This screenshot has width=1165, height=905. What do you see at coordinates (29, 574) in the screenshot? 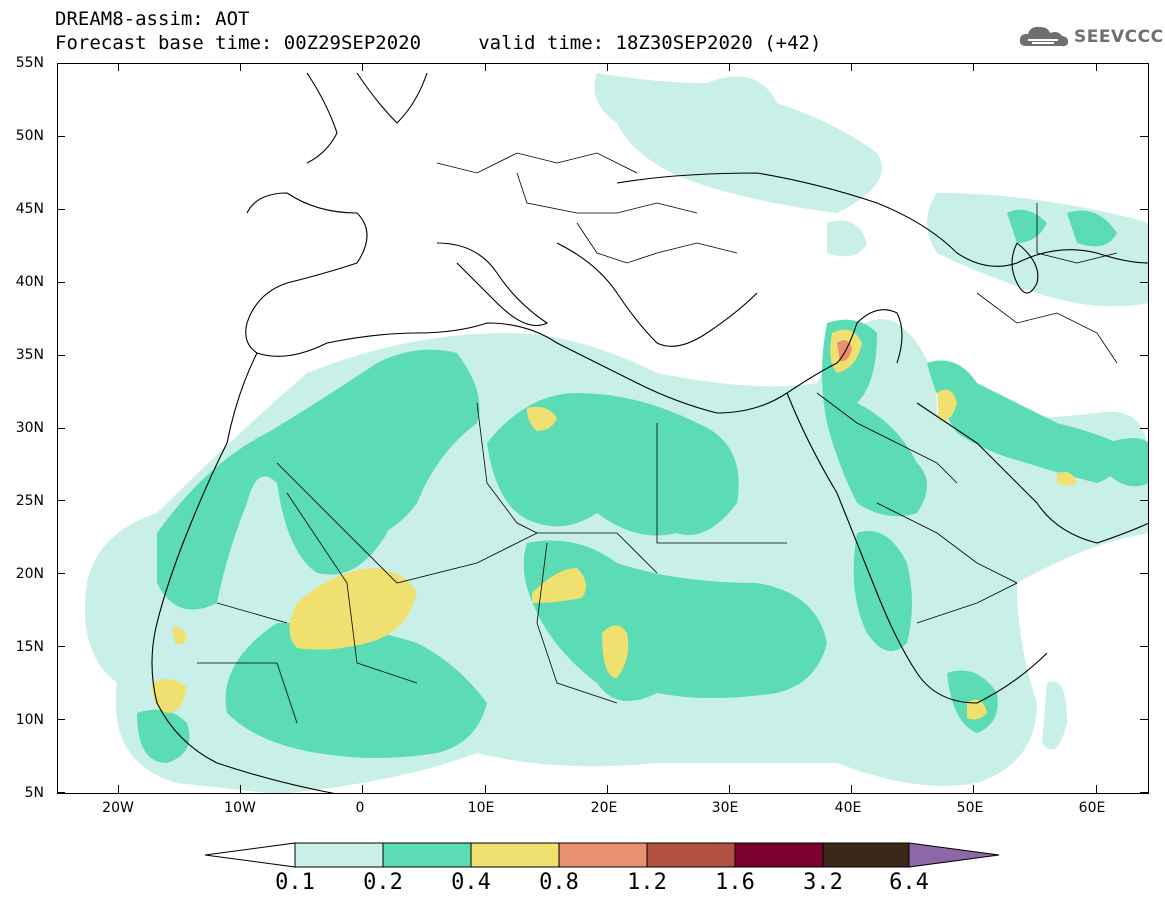
I see `lat-label: 20N` at bounding box center [29, 574].